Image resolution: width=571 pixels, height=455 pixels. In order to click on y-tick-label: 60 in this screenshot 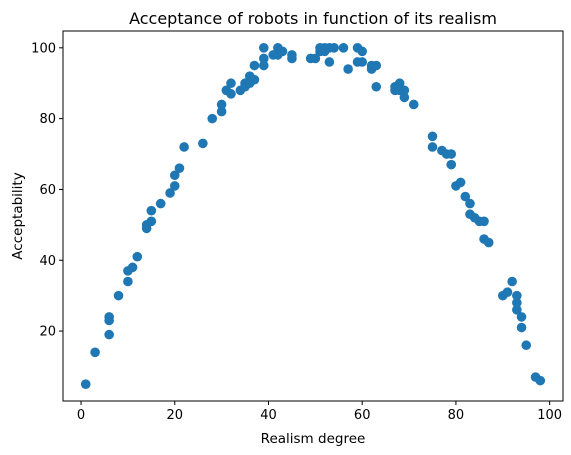, I will do `click(47, 190)`.